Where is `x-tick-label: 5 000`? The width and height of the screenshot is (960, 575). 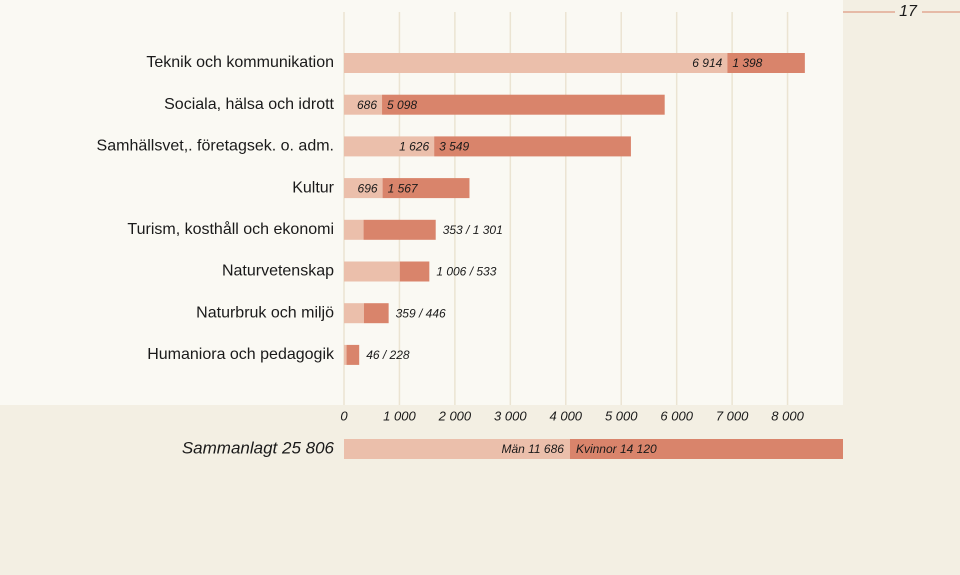 x-tick-label: 5 000 is located at coordinates (621, 415).